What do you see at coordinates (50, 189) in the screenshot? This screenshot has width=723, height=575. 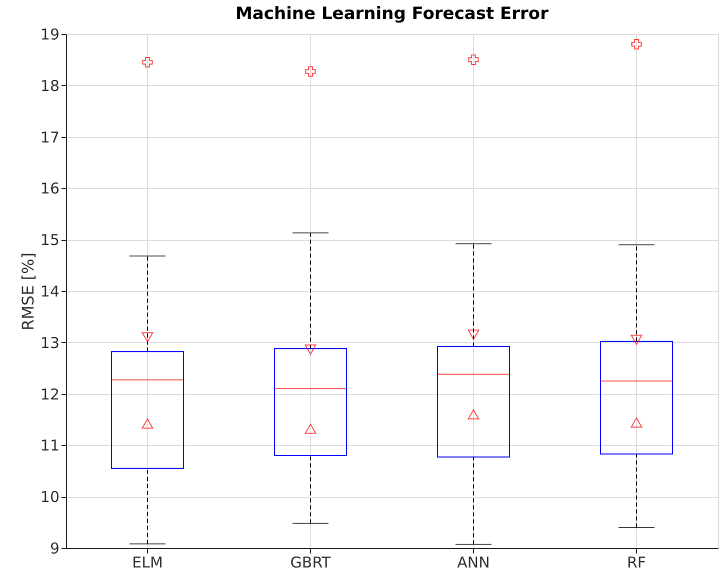 I see `y-tick-label: 16` at bounding box center [50, 189].